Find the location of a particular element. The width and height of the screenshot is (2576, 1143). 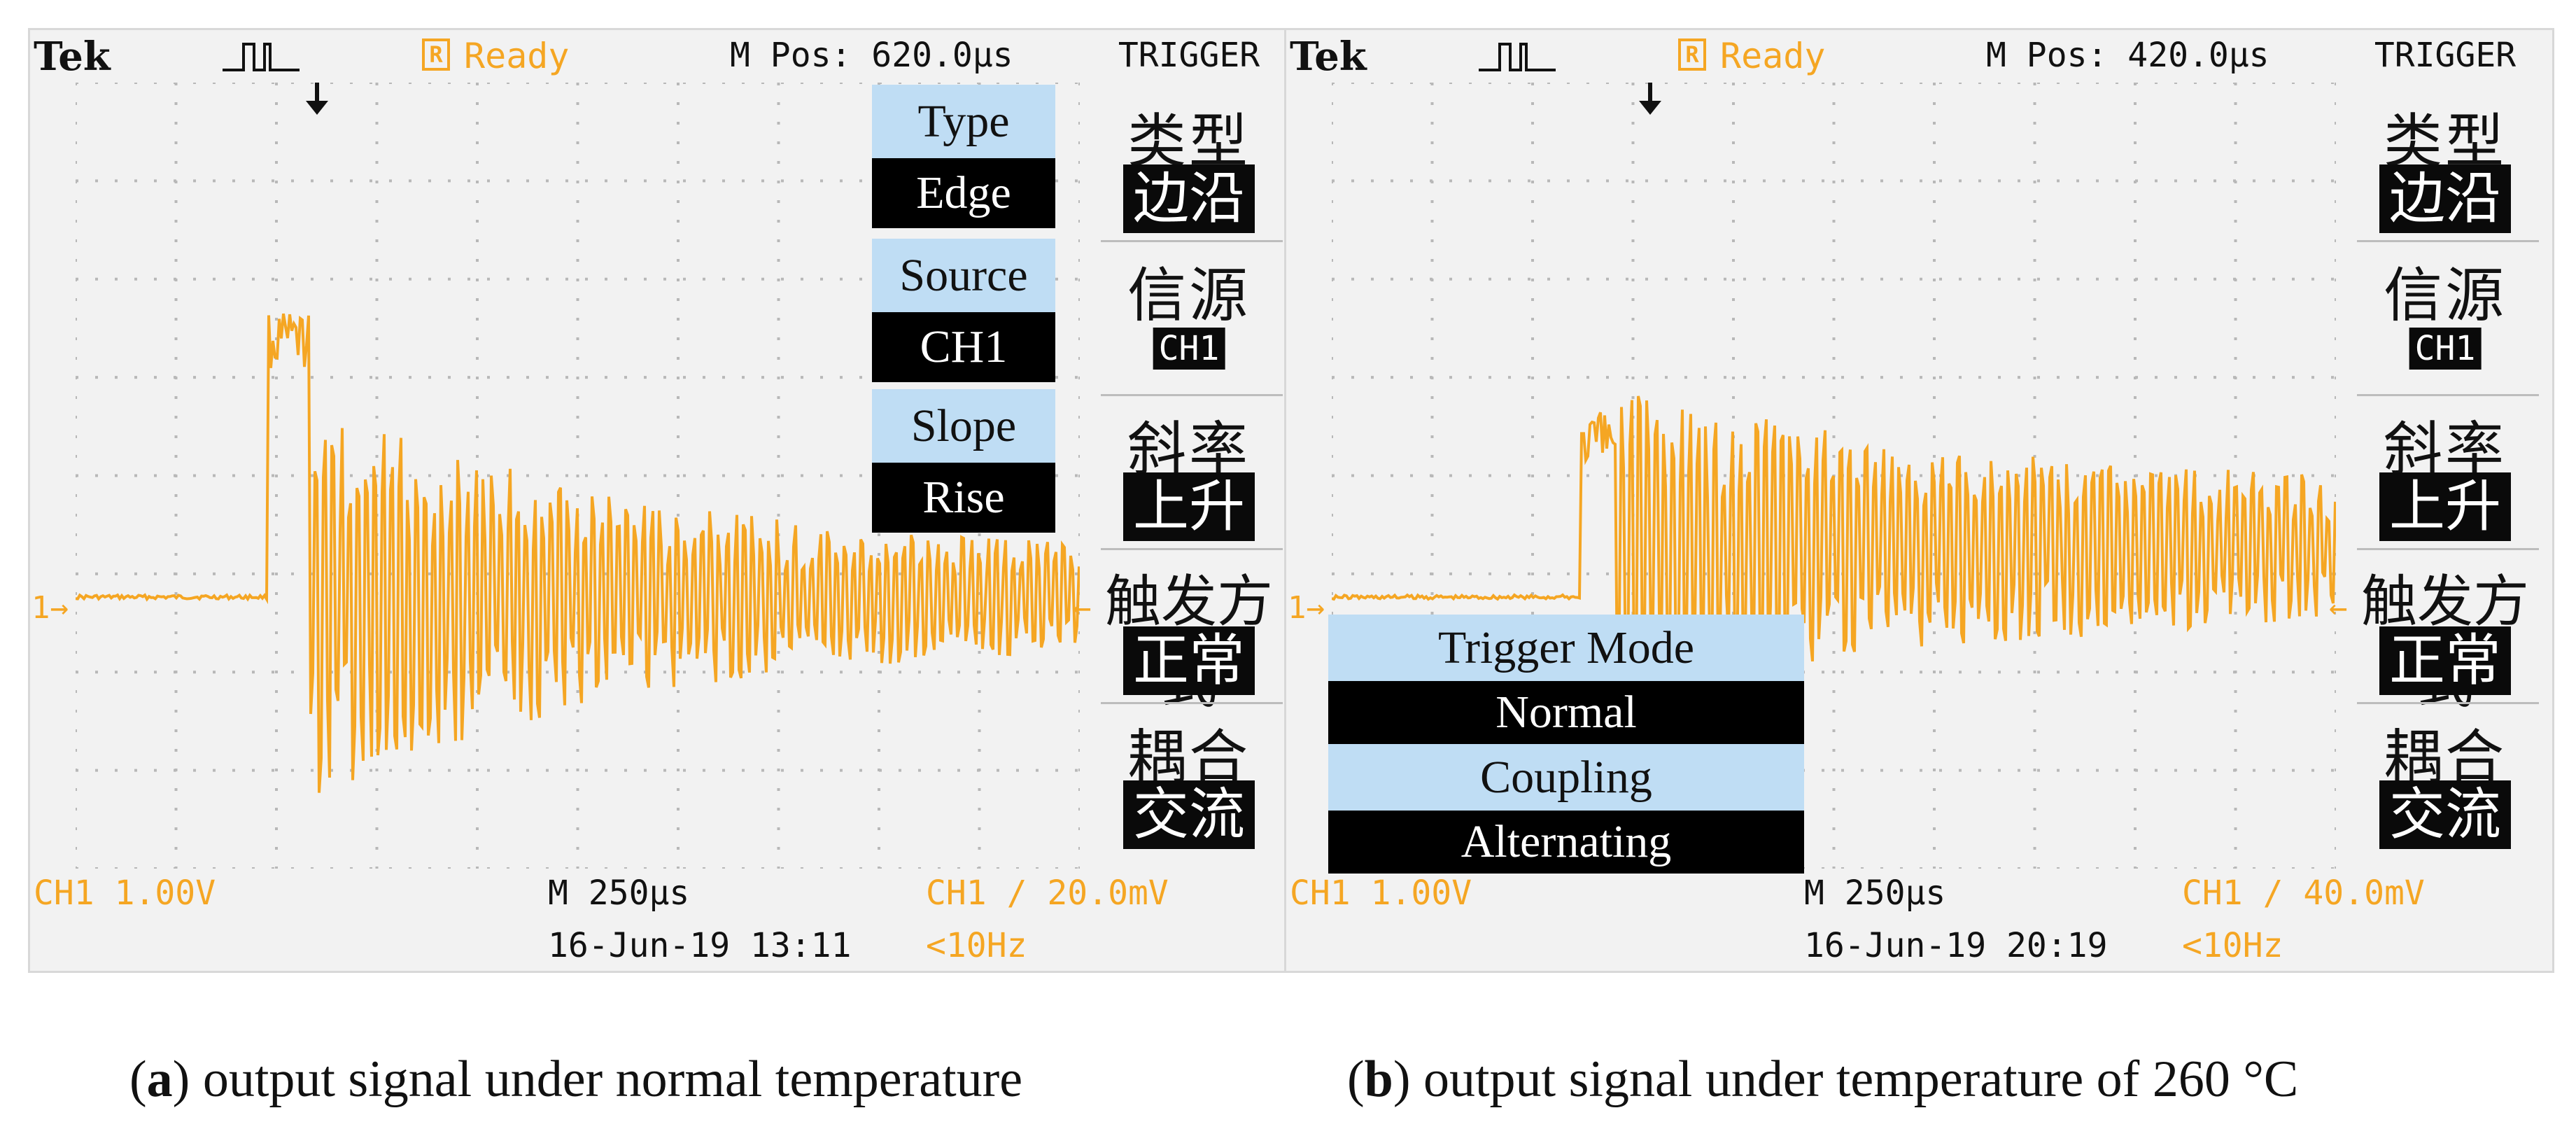

horizontal-position: M Pos: 620.0µs is located at coordinates (871, 55).